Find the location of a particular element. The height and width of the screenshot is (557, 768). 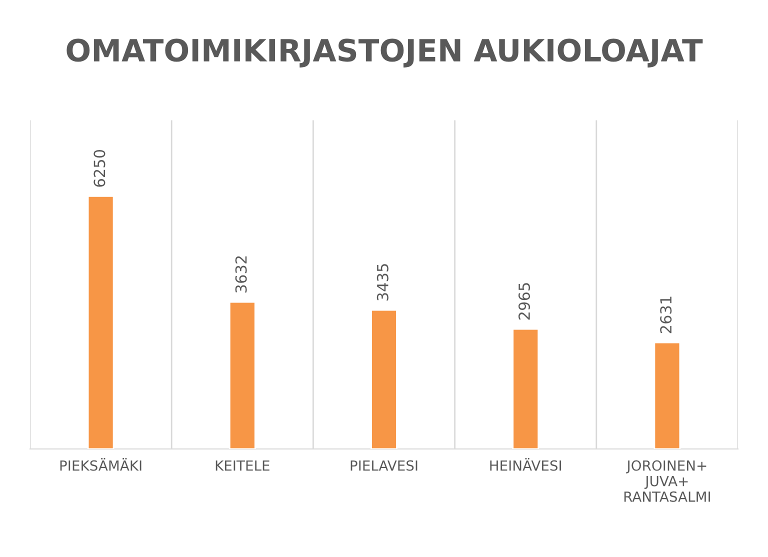

data-label: 3435 is located at coordinates (382, 282).